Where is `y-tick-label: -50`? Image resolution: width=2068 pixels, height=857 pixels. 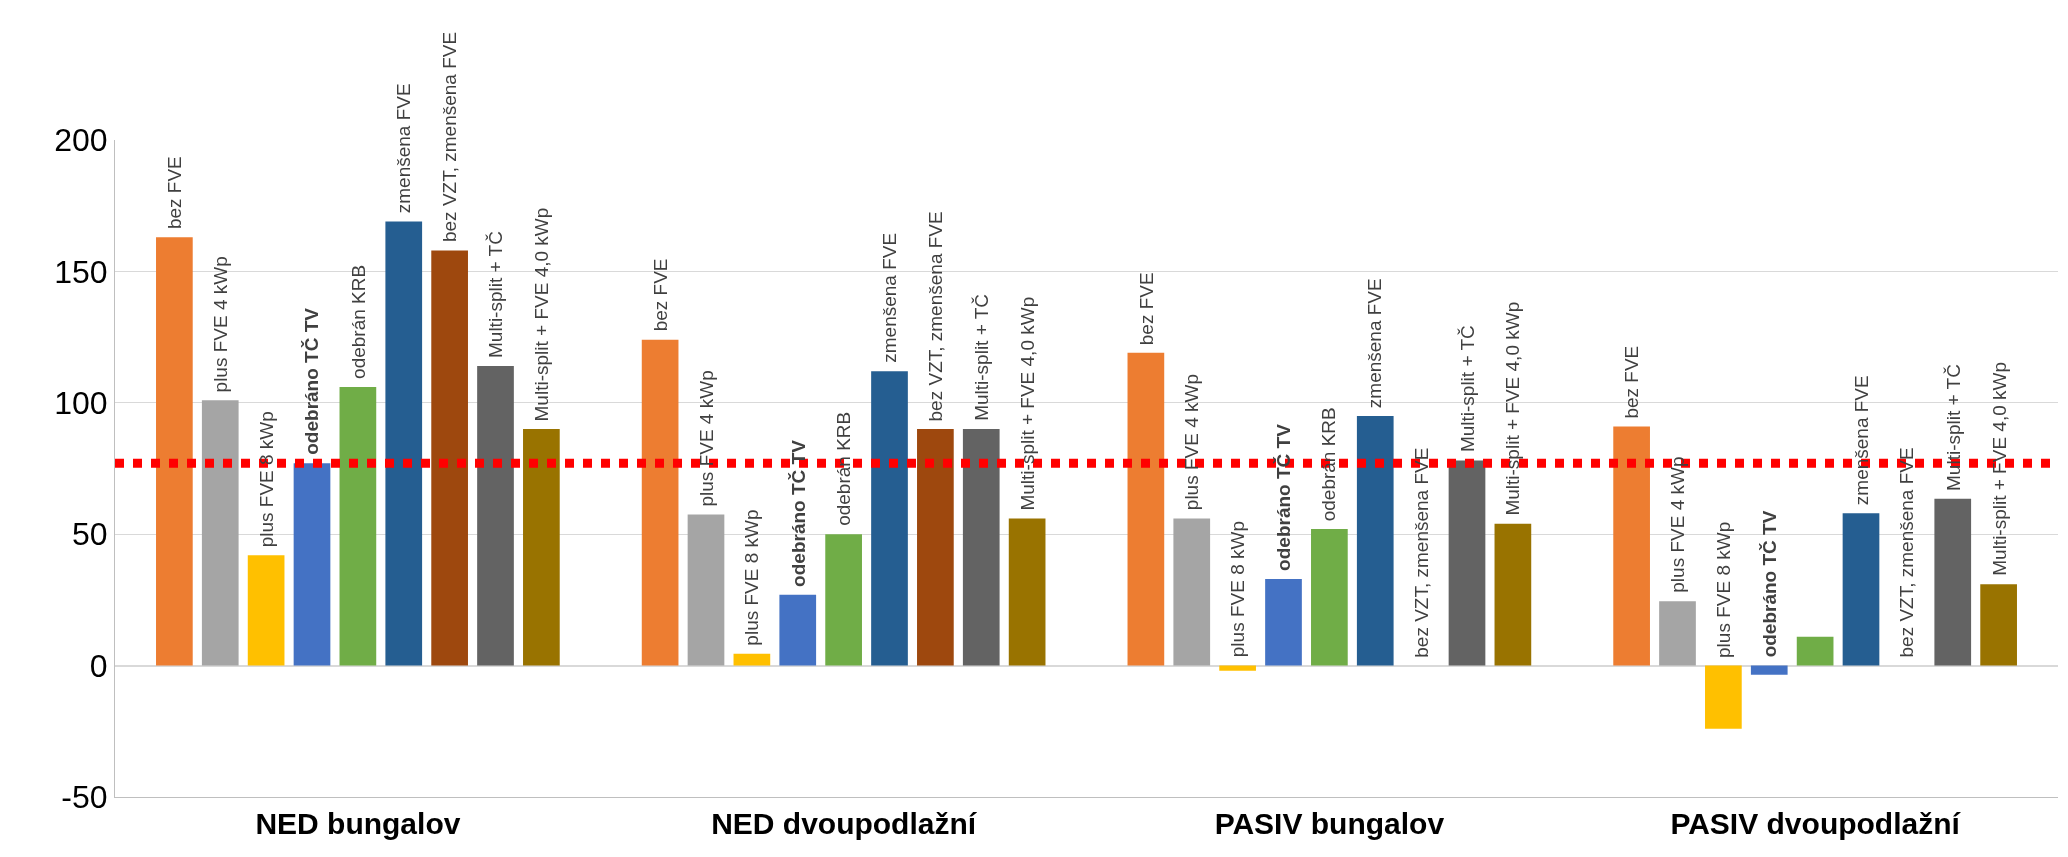 y-tick-label: -50 is located at coordinates (84, 797).